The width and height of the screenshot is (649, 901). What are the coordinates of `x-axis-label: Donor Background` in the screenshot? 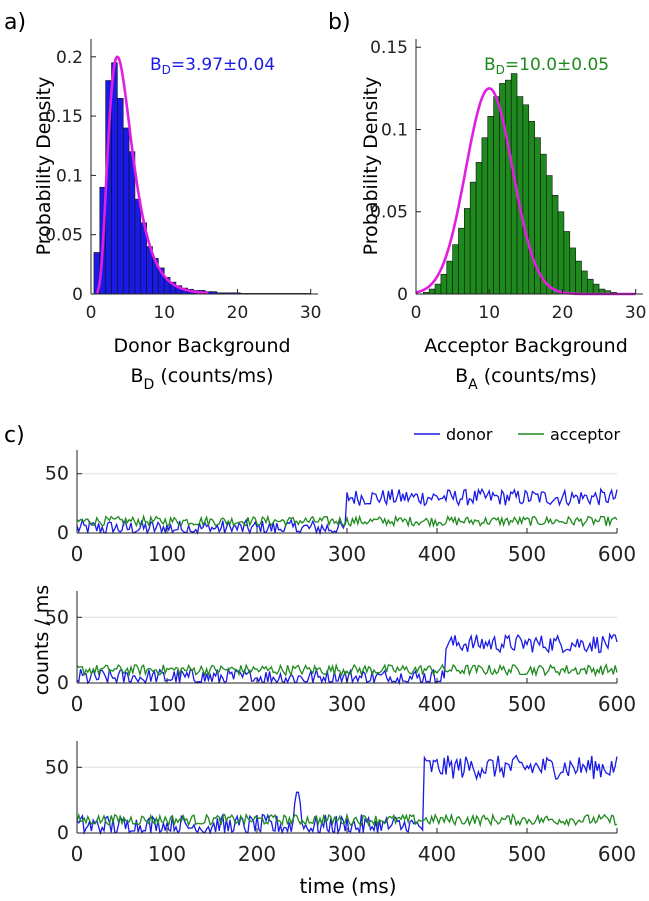 It's located at (201, 346).